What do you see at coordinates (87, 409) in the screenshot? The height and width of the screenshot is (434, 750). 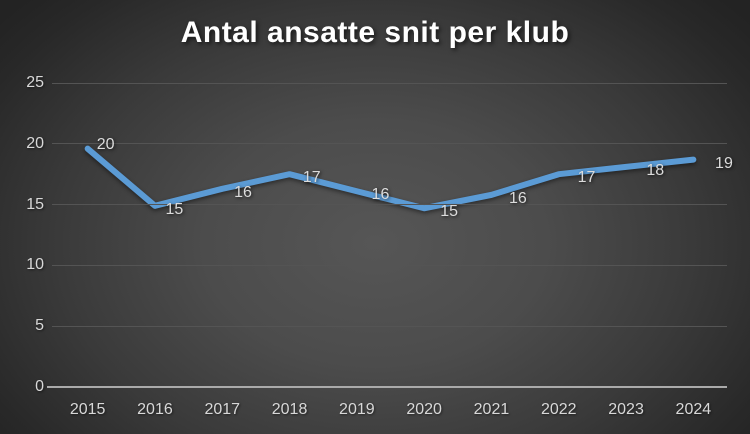 I see `x-axis-tick-label: 2015` at bounding box center [87, 409].